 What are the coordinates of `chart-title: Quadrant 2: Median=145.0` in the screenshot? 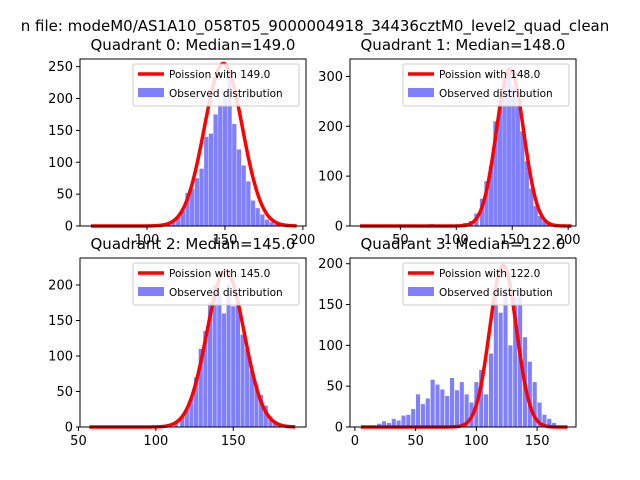 It's located at (193, 244).